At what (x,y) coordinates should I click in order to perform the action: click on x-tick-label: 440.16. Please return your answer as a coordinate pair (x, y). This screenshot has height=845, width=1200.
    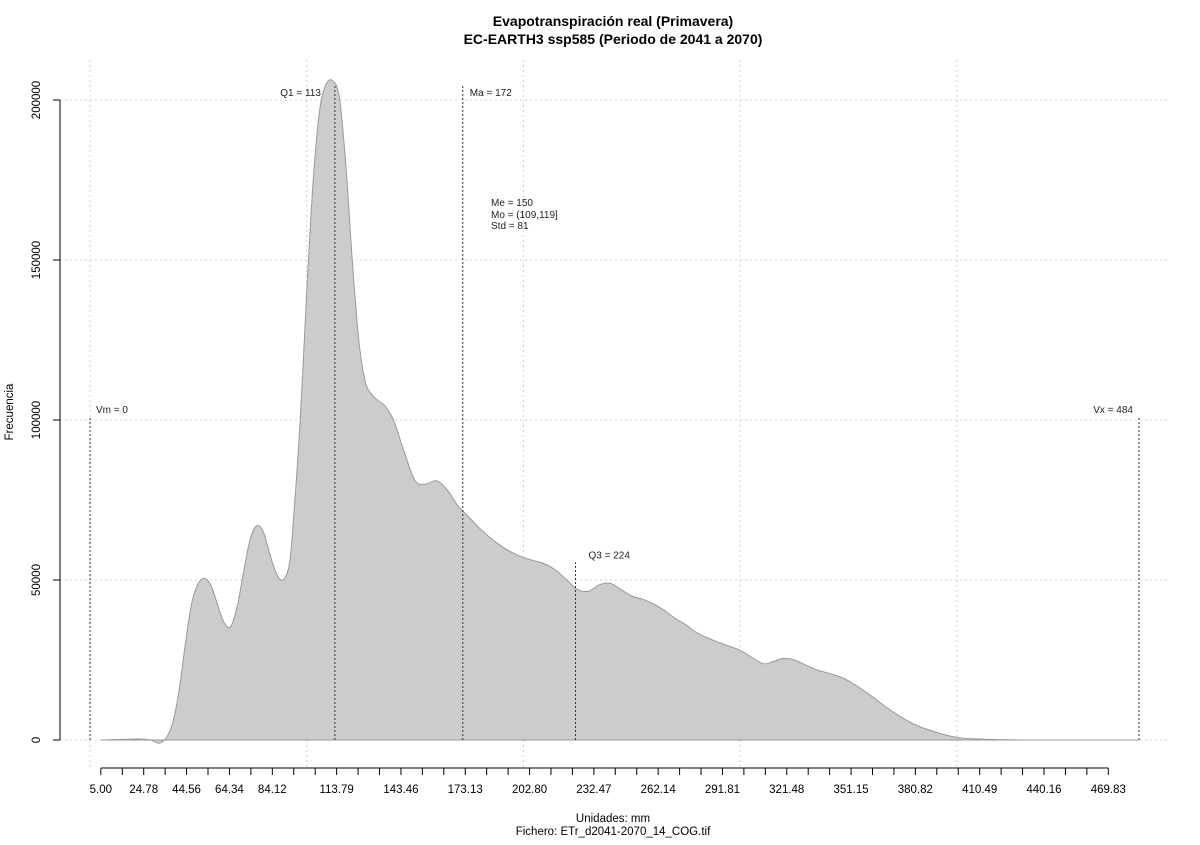
    Looking at the image, I should click on (1043, 790).